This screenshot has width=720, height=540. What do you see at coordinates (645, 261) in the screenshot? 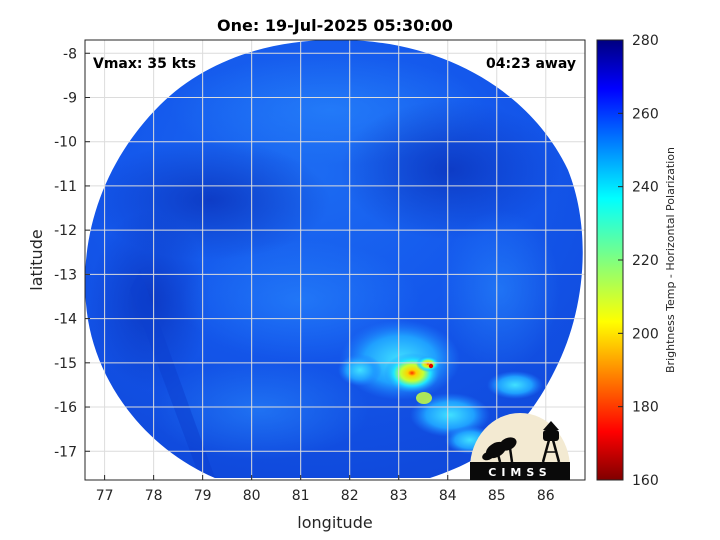
I see `colorbar-tick-label: 220` at bounding box center [645, 261].